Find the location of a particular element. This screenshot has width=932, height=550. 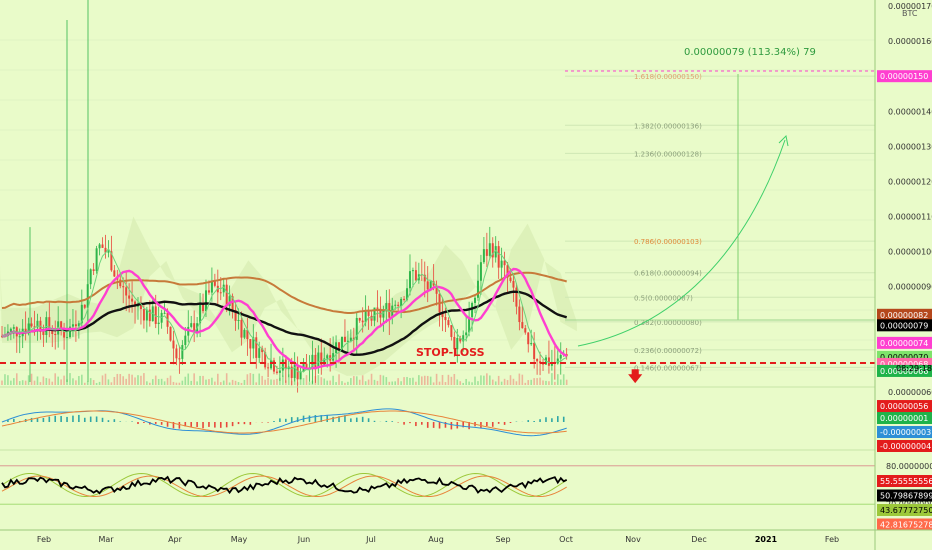

ma-orange-line is located at coordinates (284, 292).